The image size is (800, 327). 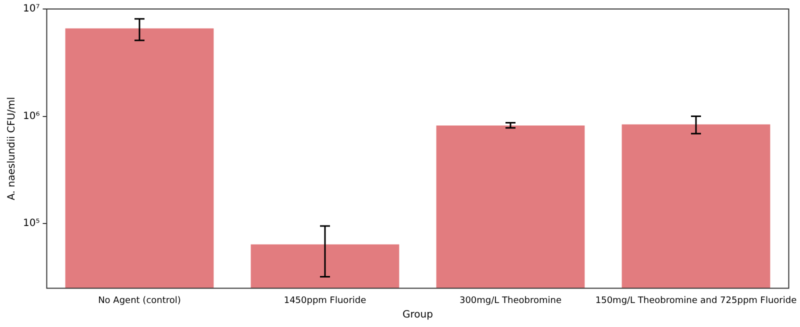 I want to click on y-tick-label: 10⁷, so click(x=31, y=9).